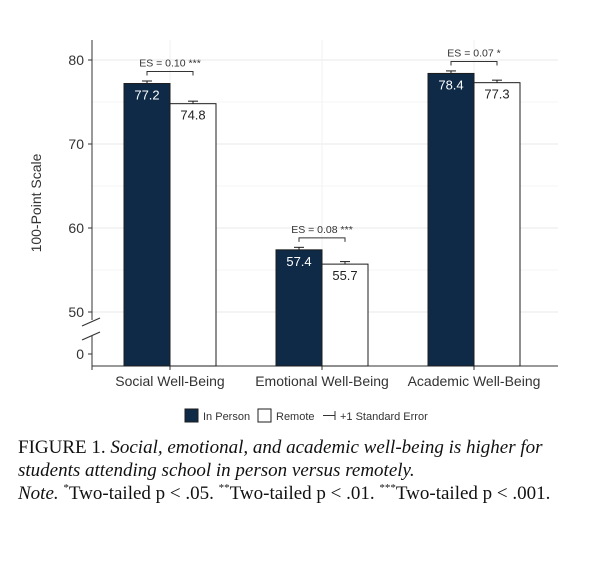  I want to click on value-label: 78.4, so click(450, 84).